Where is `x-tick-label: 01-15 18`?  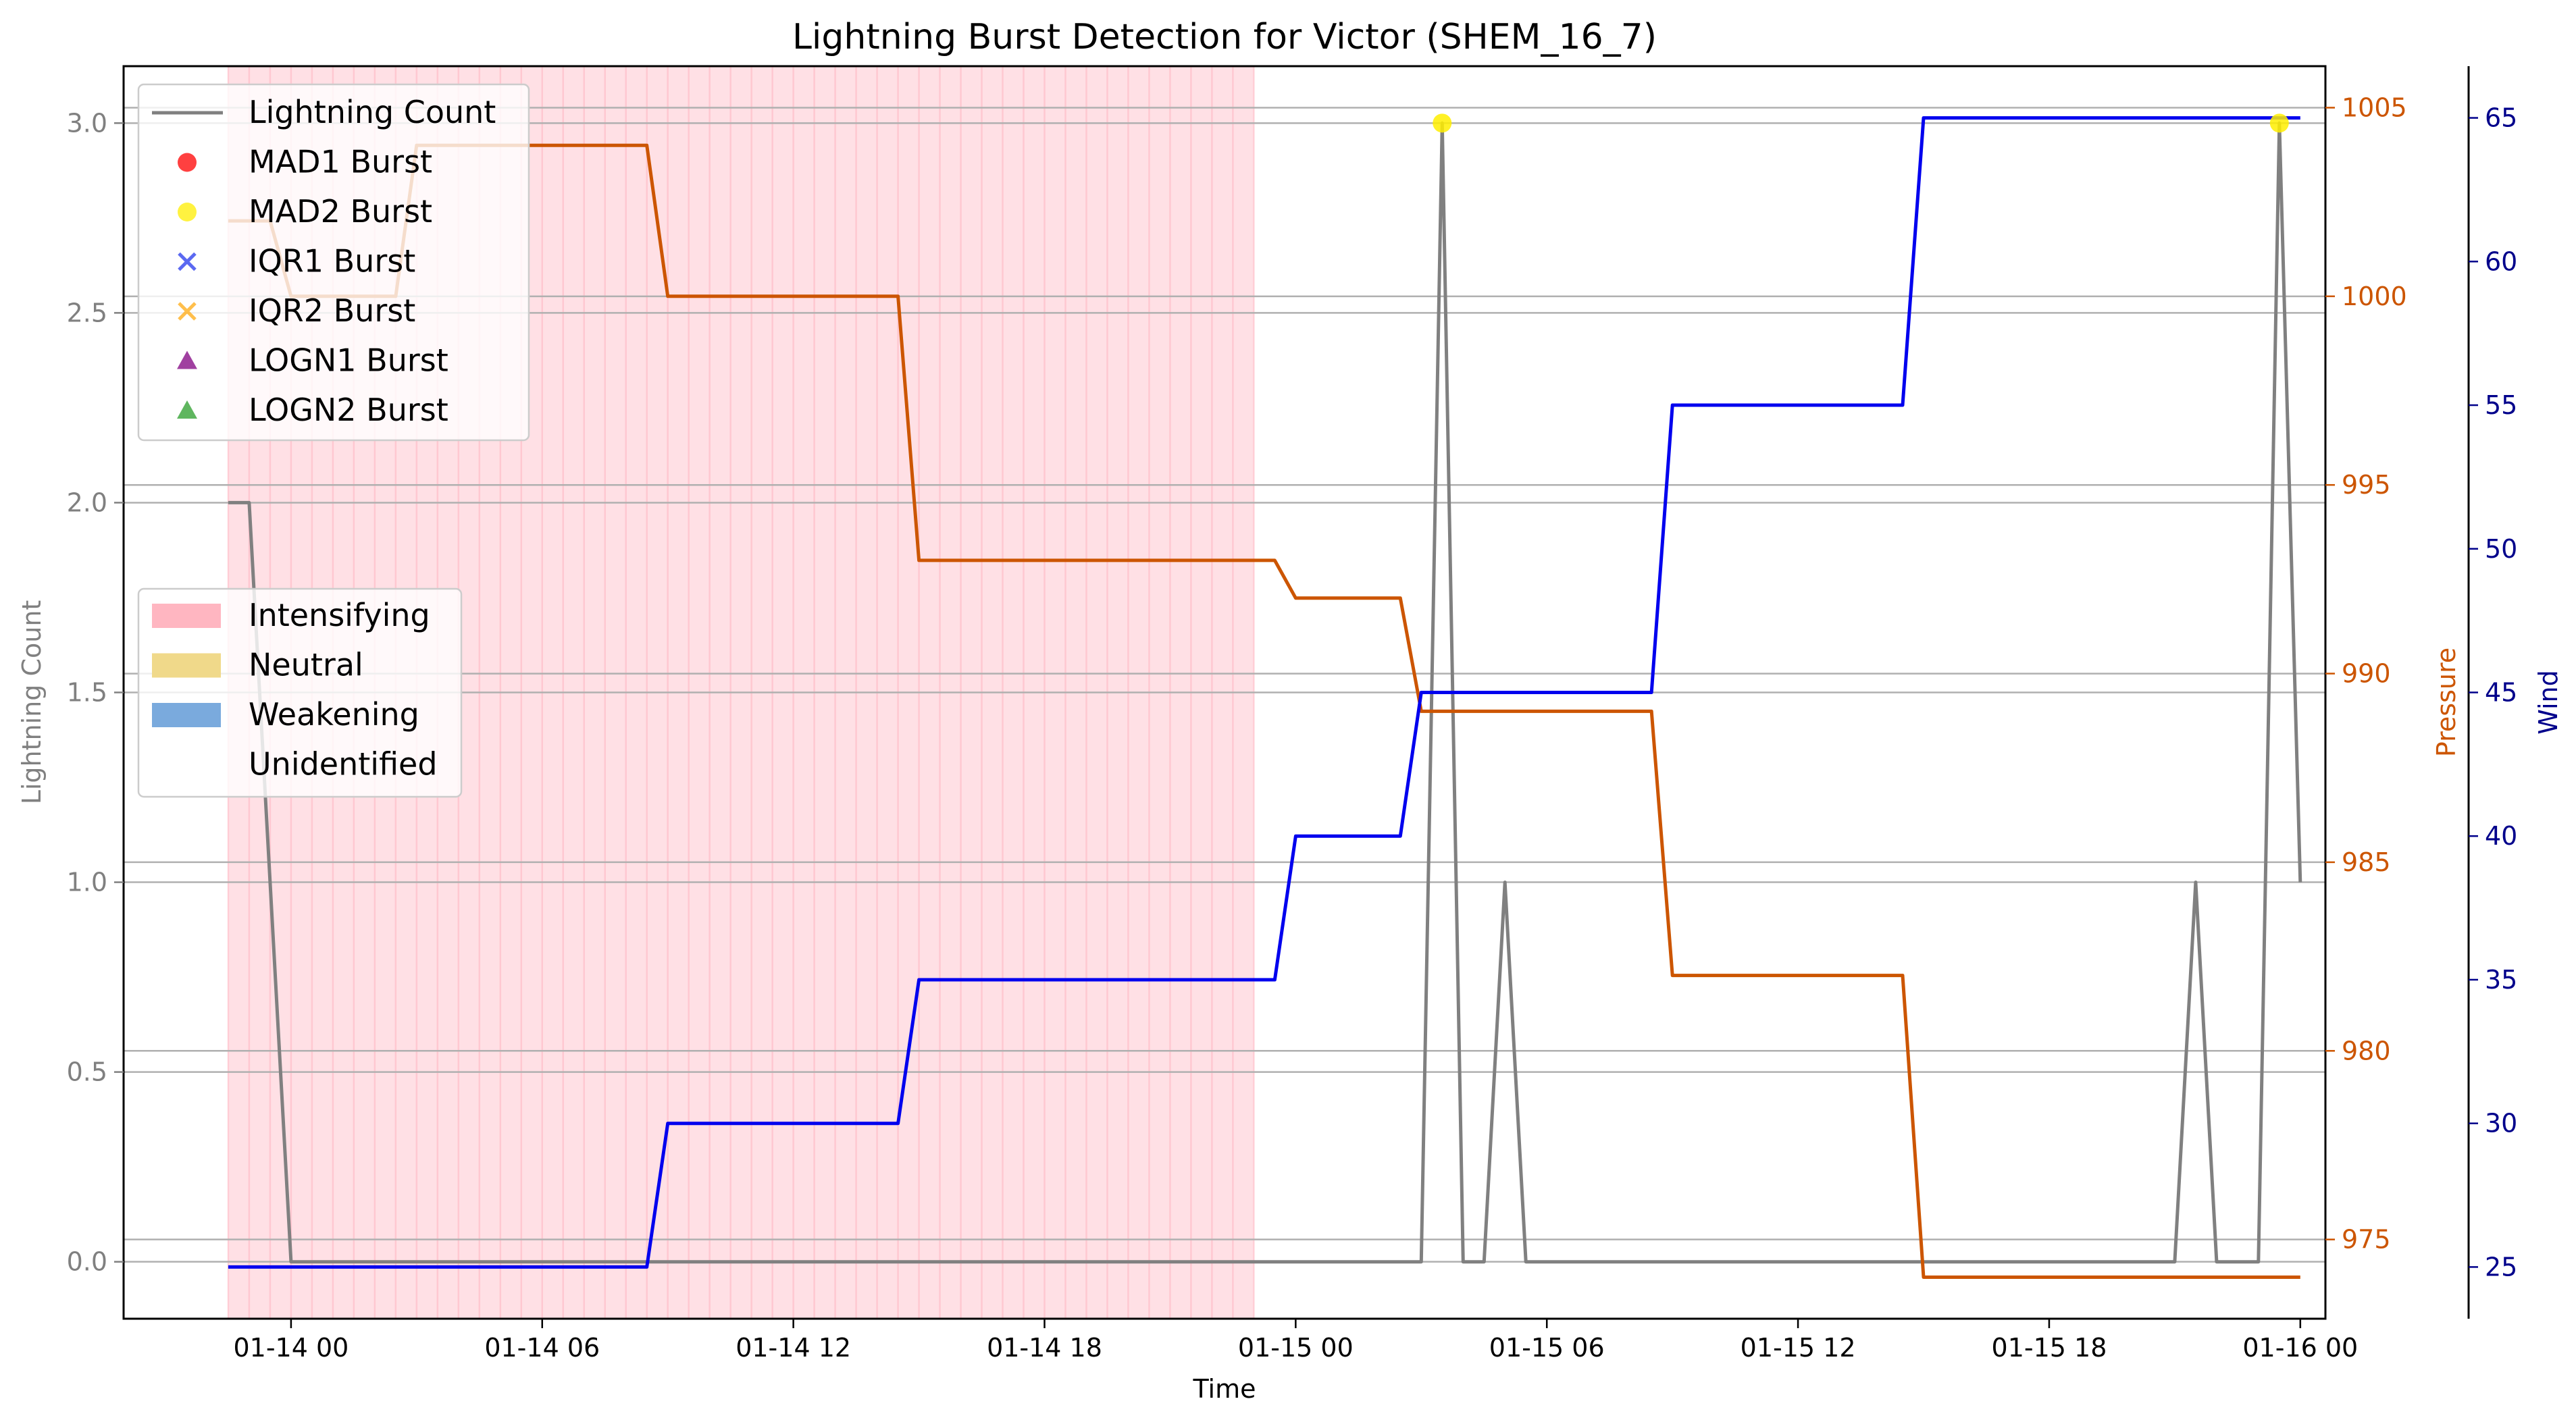
x-tick-label: 01-15 18 is located at coordinates (2049, 1348).